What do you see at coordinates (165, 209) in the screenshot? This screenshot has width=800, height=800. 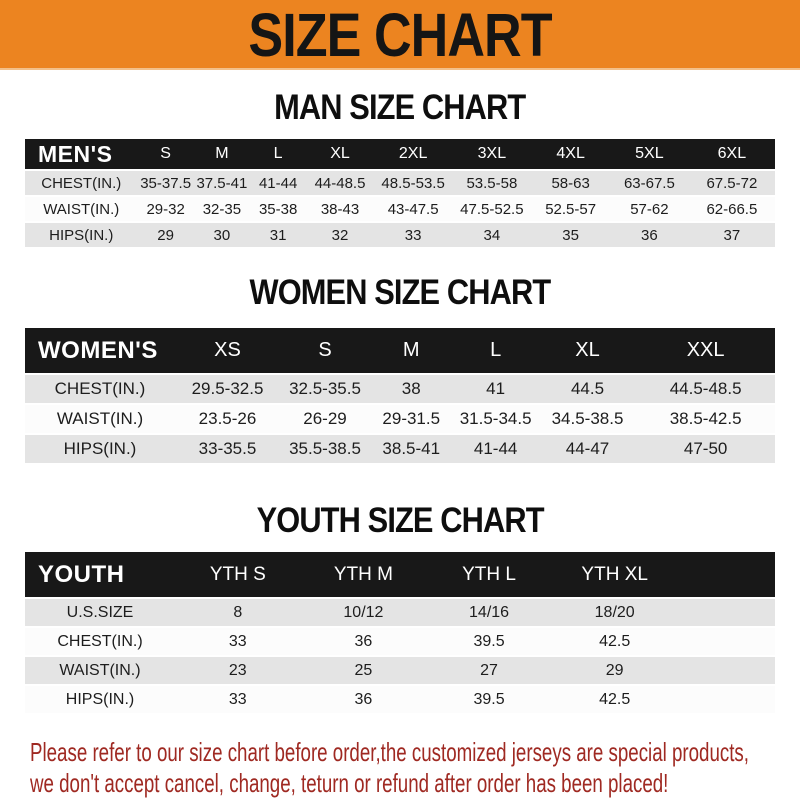 I see `size-cell: 29-32` at bounding box center [165, 209].